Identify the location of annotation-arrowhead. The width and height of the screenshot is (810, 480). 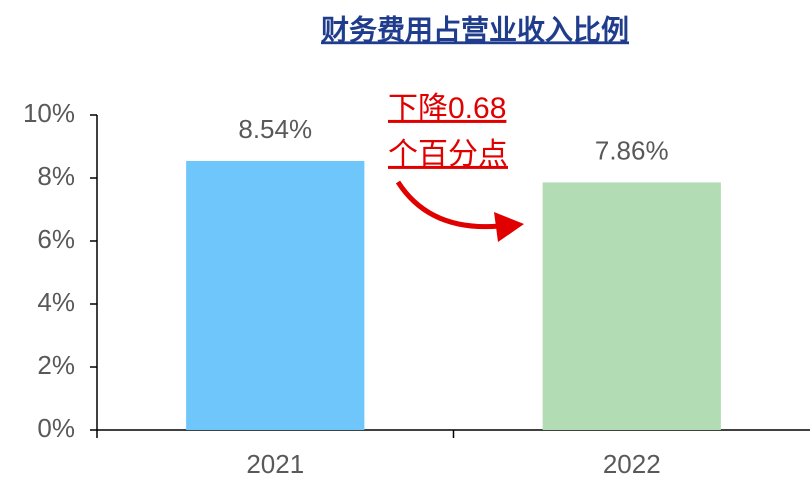
(509, 227).